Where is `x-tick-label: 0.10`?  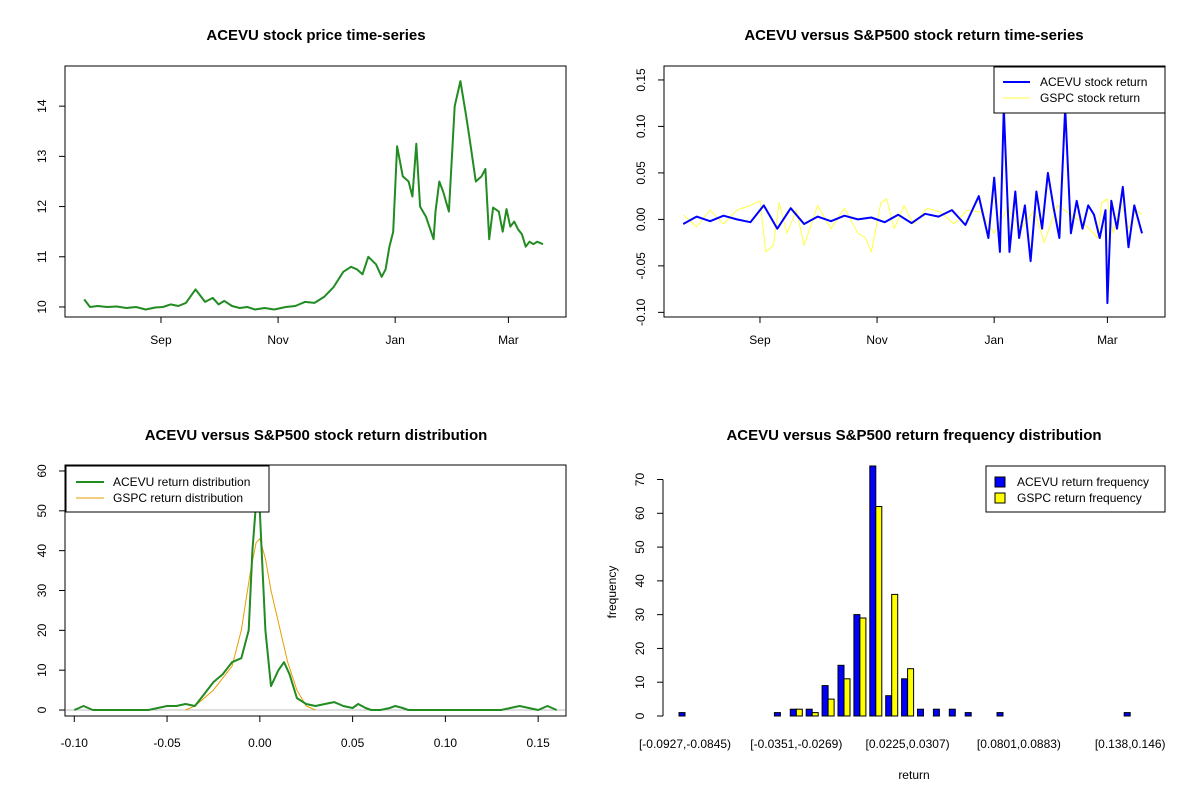
x-tick-label: 0.10 is located at coordinates (446, 743).